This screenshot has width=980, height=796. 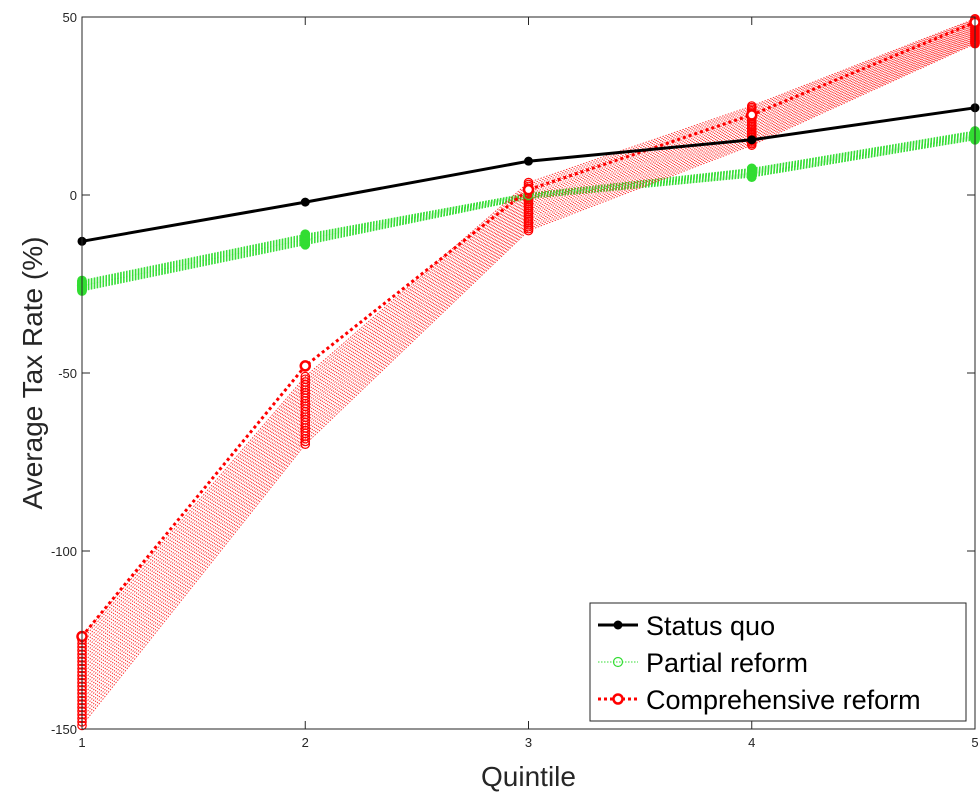 What do you see at coordinates (751, 742) in the screenshot?
I see `x-tick-label: 4` at bounding box center [751, 742].